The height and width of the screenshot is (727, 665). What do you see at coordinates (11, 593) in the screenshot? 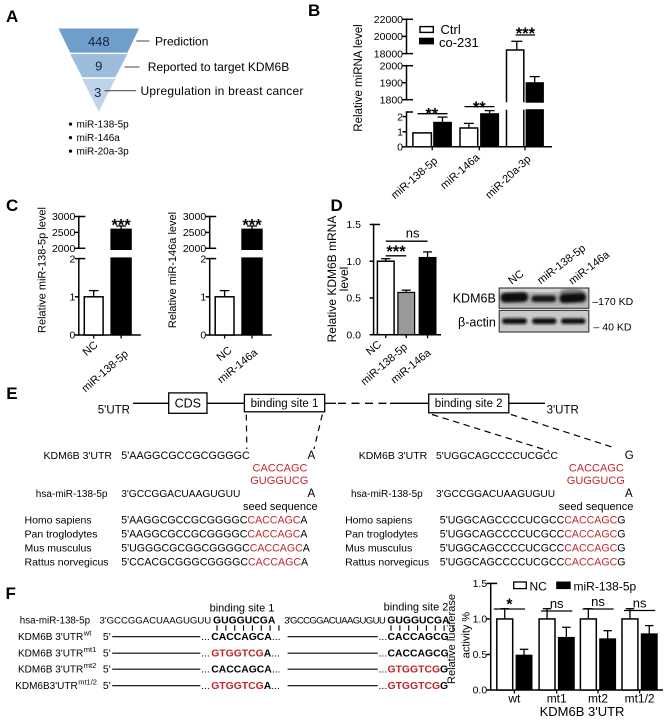
I see `svg-text: F` at bounding box center [11, 593].